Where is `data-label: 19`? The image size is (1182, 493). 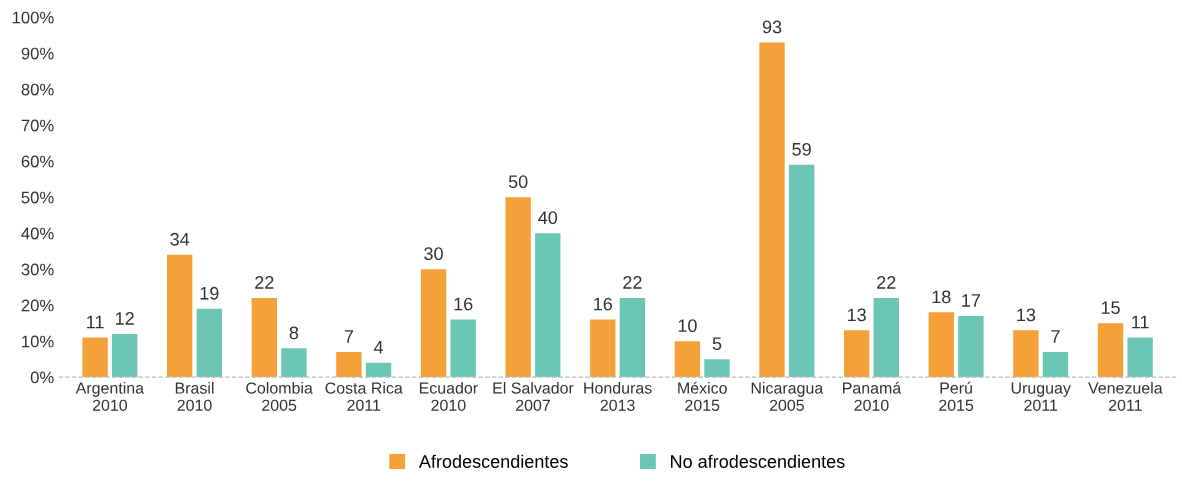
data-label: 19 is located at coordinates (209, 293).